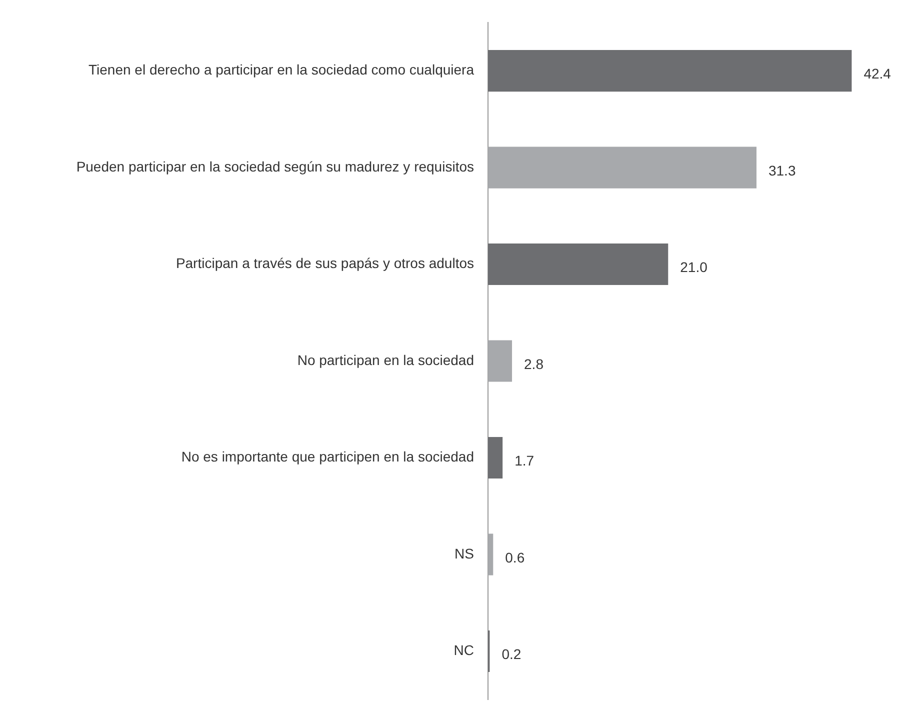 This screenshot has height=722, width=904. What do you see at coordinates (782, 170) in the screenshot?
I see `data-label: 31.3` at bounding box center [782, 170].